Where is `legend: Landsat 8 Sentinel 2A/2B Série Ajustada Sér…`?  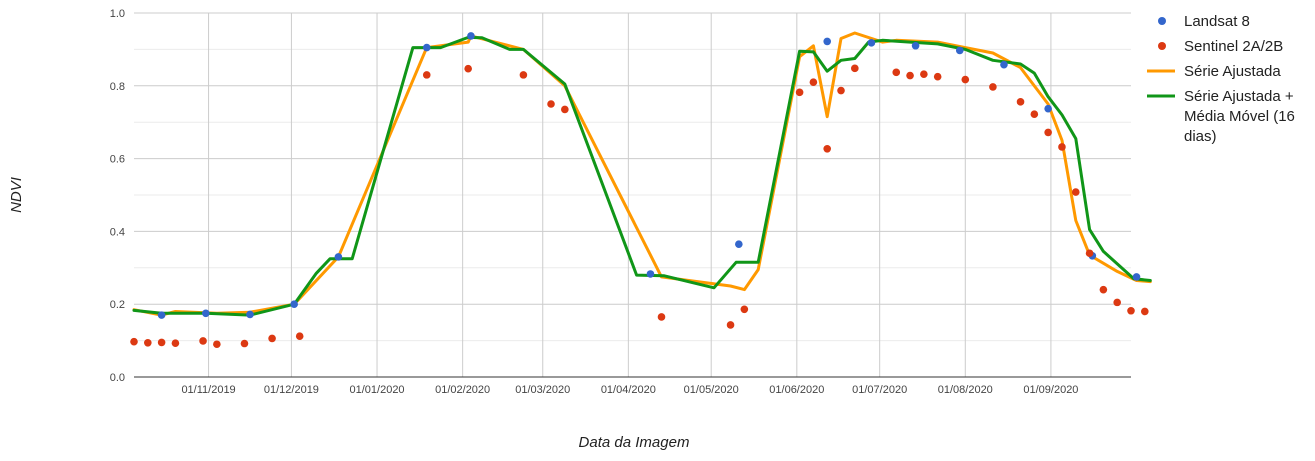
legend: Landsat 8 Sentinel 2A/2B Série Ajustada Sér… is located at coordinates (1221, 79).